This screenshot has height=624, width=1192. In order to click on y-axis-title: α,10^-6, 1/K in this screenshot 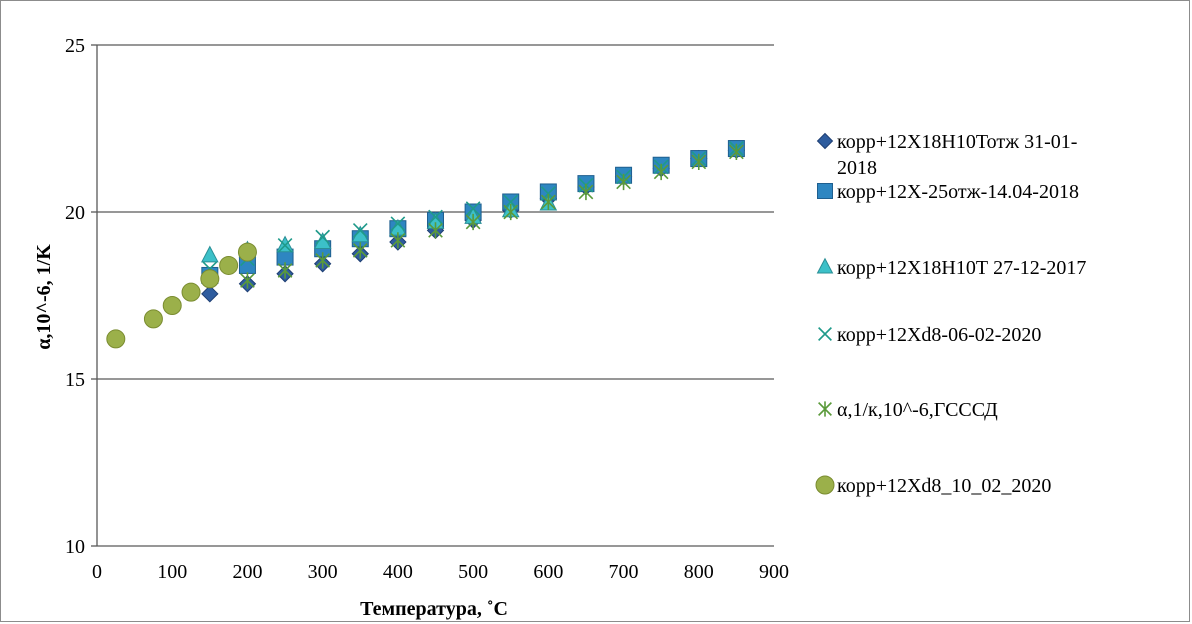, I will do `click(44, 297)`.